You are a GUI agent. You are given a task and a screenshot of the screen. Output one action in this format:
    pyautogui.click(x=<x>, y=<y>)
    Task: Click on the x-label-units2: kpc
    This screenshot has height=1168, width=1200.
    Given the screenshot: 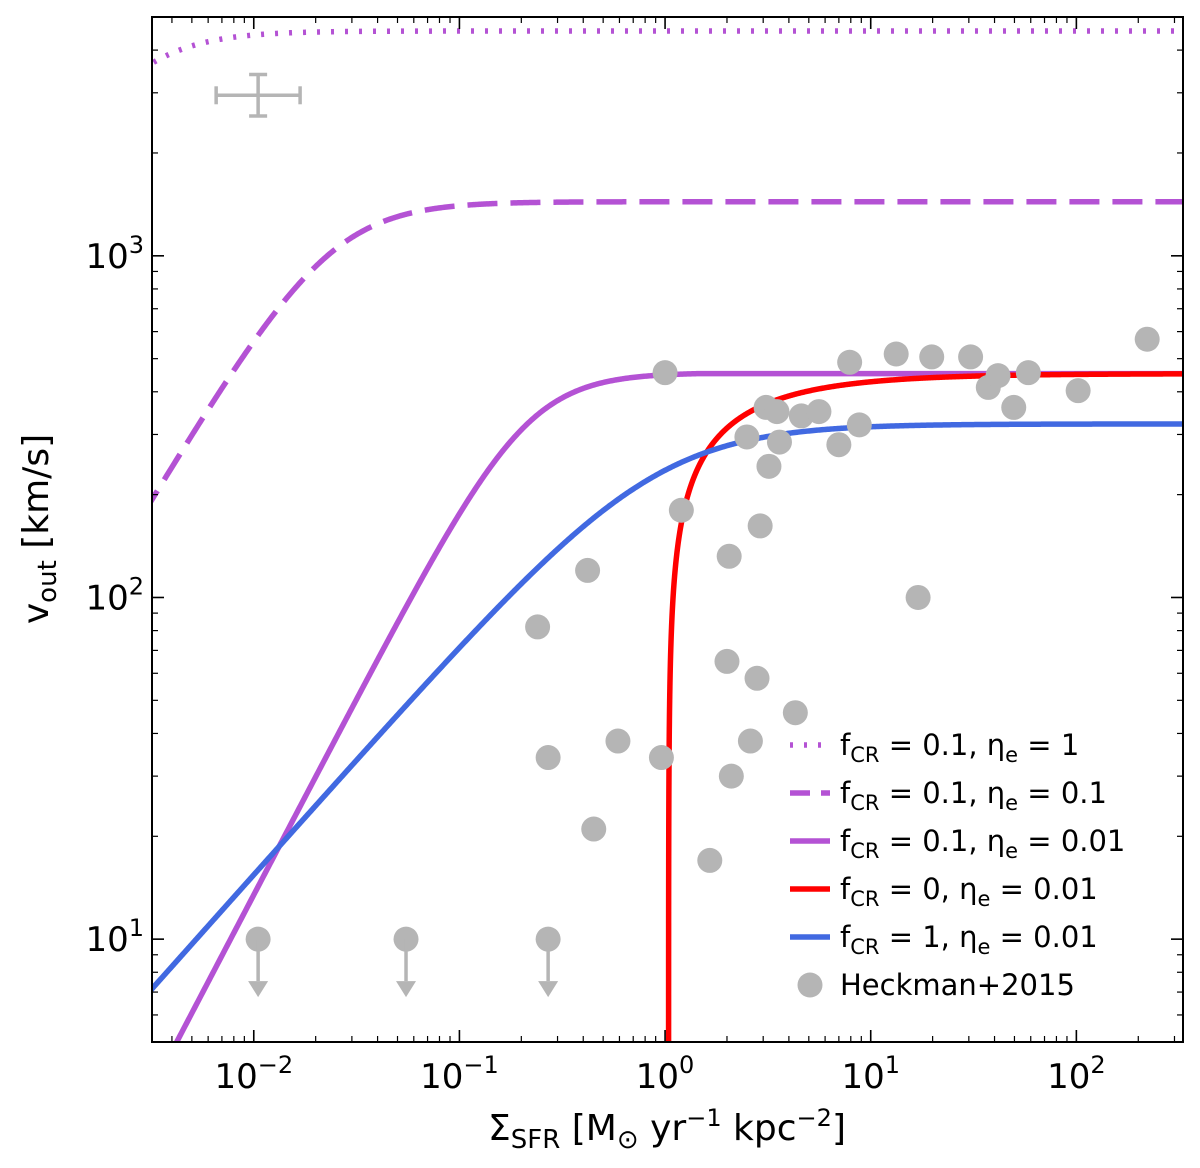 What is the action you would take?
    pyautogui.click(x=759, y=1128)
    